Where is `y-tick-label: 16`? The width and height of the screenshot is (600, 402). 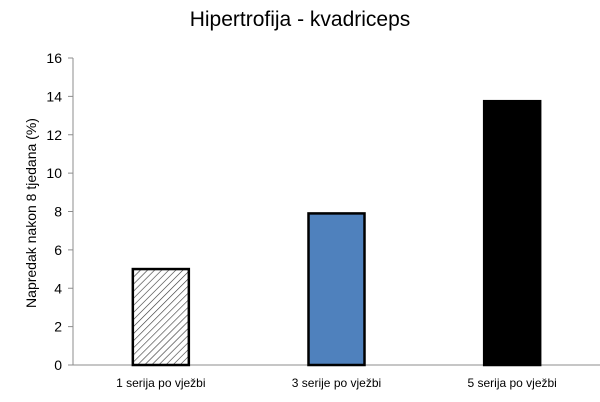
y-tick-label: 16 is located at coordinates (54, 58).